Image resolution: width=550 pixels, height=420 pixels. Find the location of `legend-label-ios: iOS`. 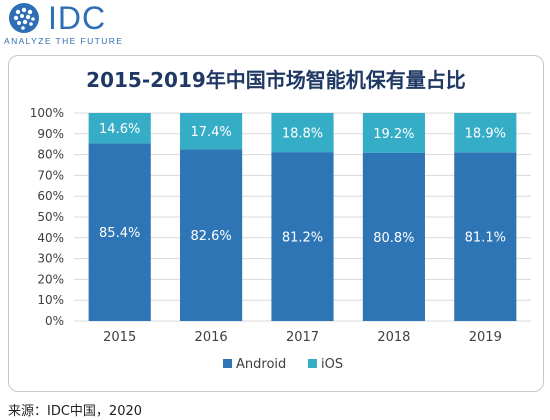

legend-label-ios: iOS is located at coordinates (332, 364).